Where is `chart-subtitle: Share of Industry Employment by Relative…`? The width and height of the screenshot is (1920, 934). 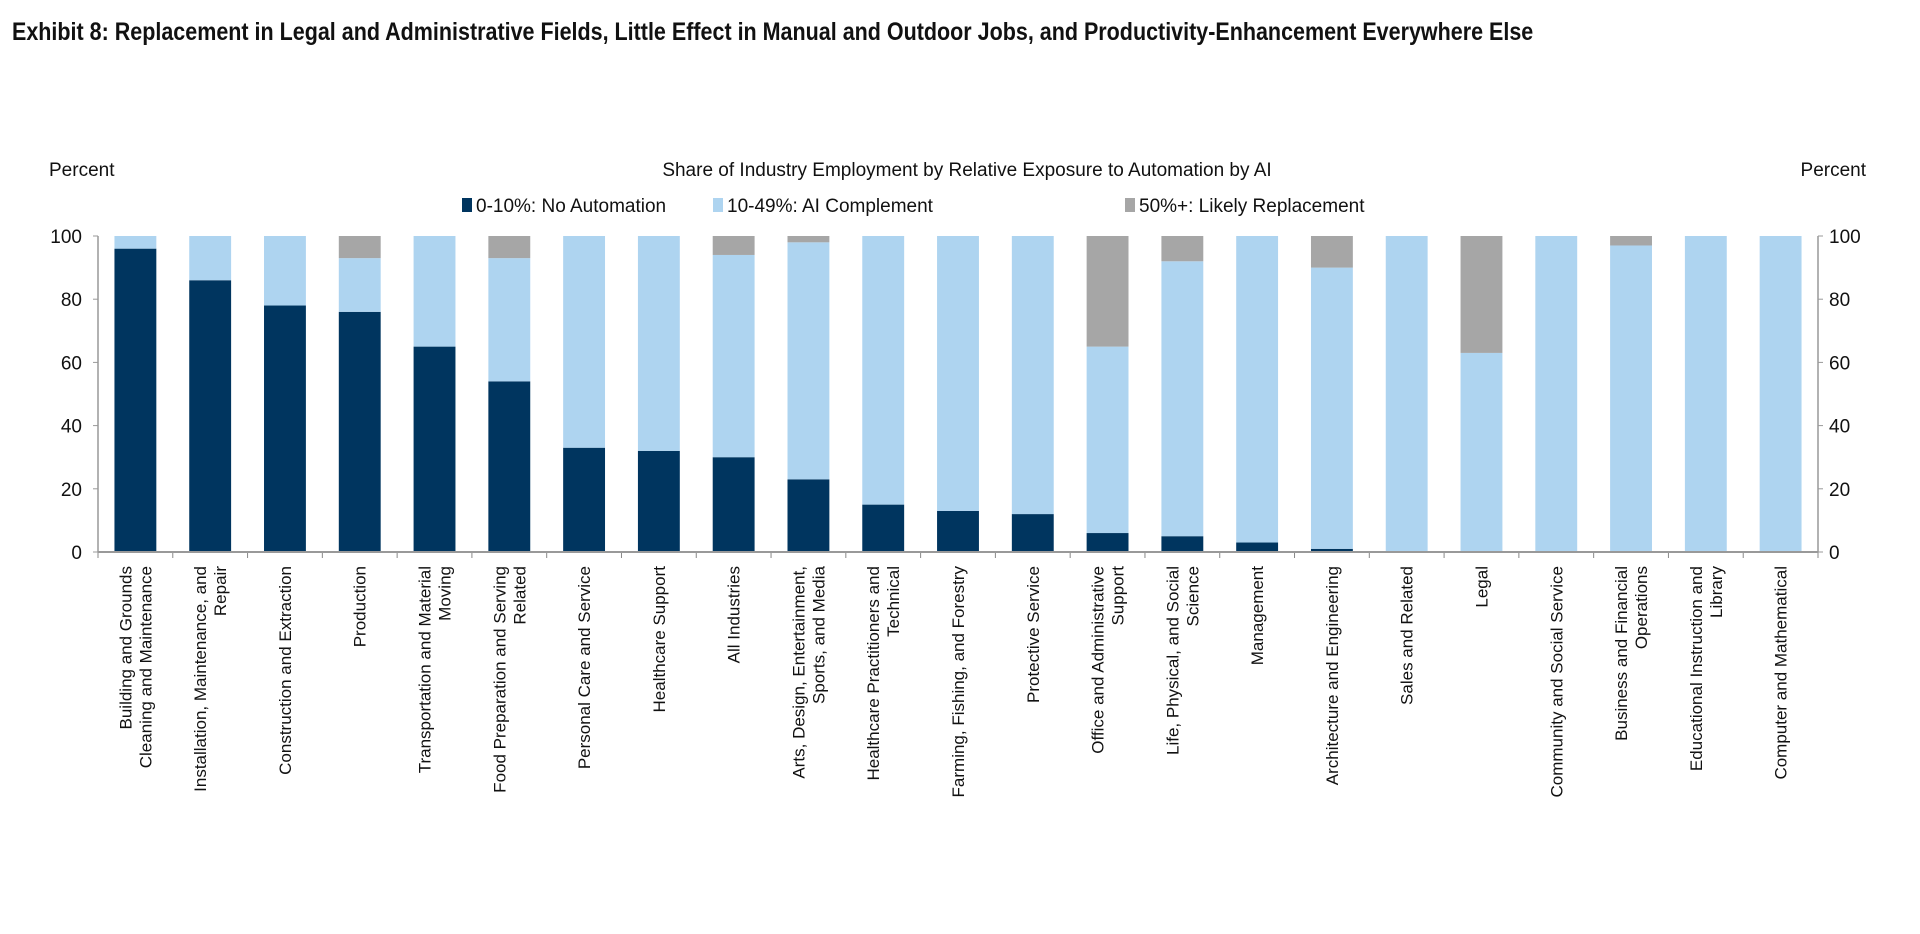
chart-subtitle: Share of Industry Employment by Relative… is located at coordinates (966, 170).